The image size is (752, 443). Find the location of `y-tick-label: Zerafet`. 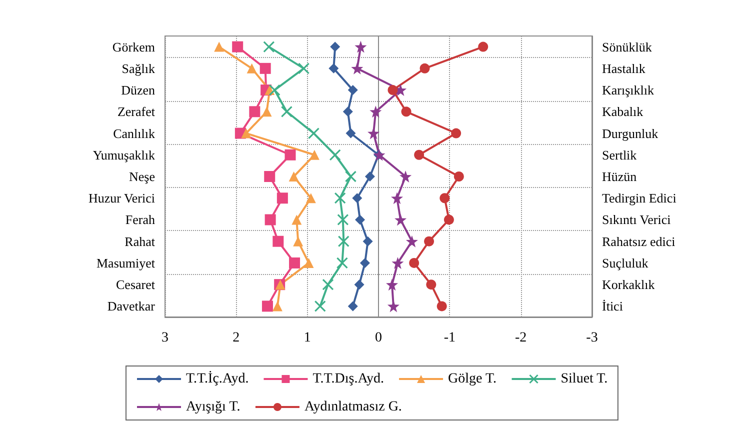

y-tick-label: Zerafet is located at coordinates (136, 112).